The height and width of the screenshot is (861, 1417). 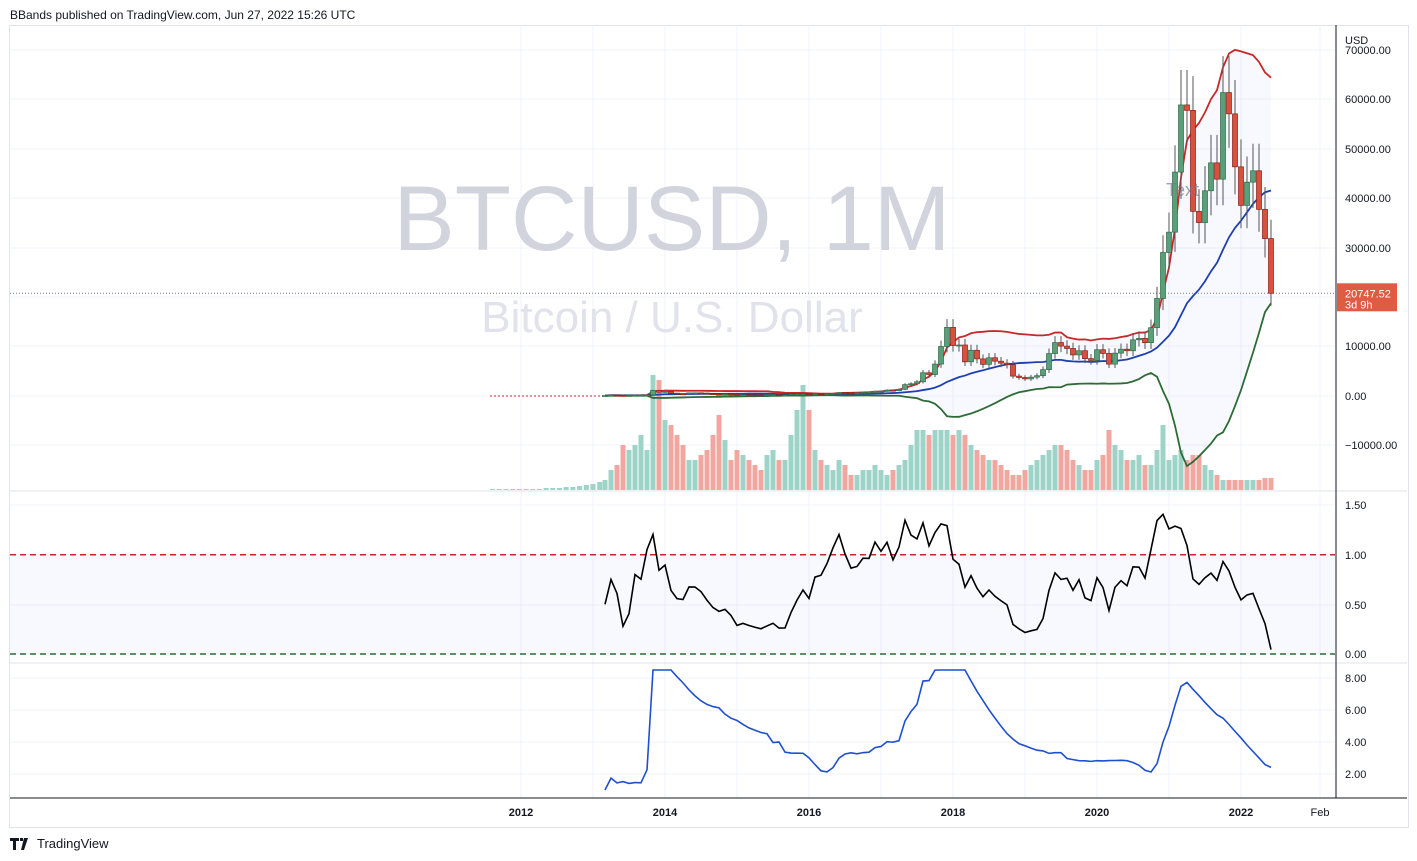 What do you see at coordinates (59, 843) in the screenshot?
I see `footer: TradingView` at bounding box center [59, 843].